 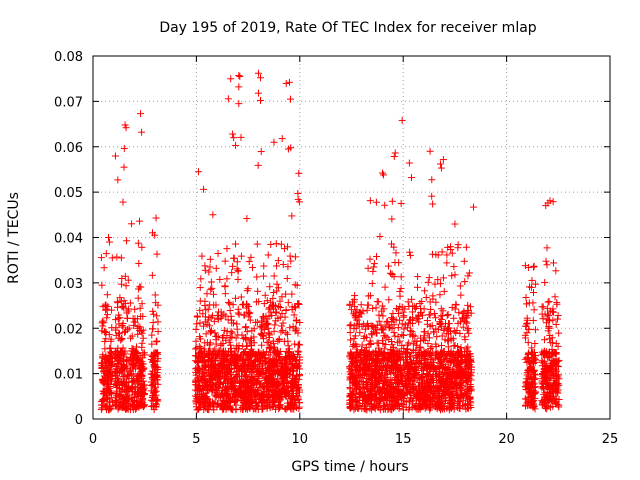 I want to click on x-tick-label: 25, so click(x=610, y=439).